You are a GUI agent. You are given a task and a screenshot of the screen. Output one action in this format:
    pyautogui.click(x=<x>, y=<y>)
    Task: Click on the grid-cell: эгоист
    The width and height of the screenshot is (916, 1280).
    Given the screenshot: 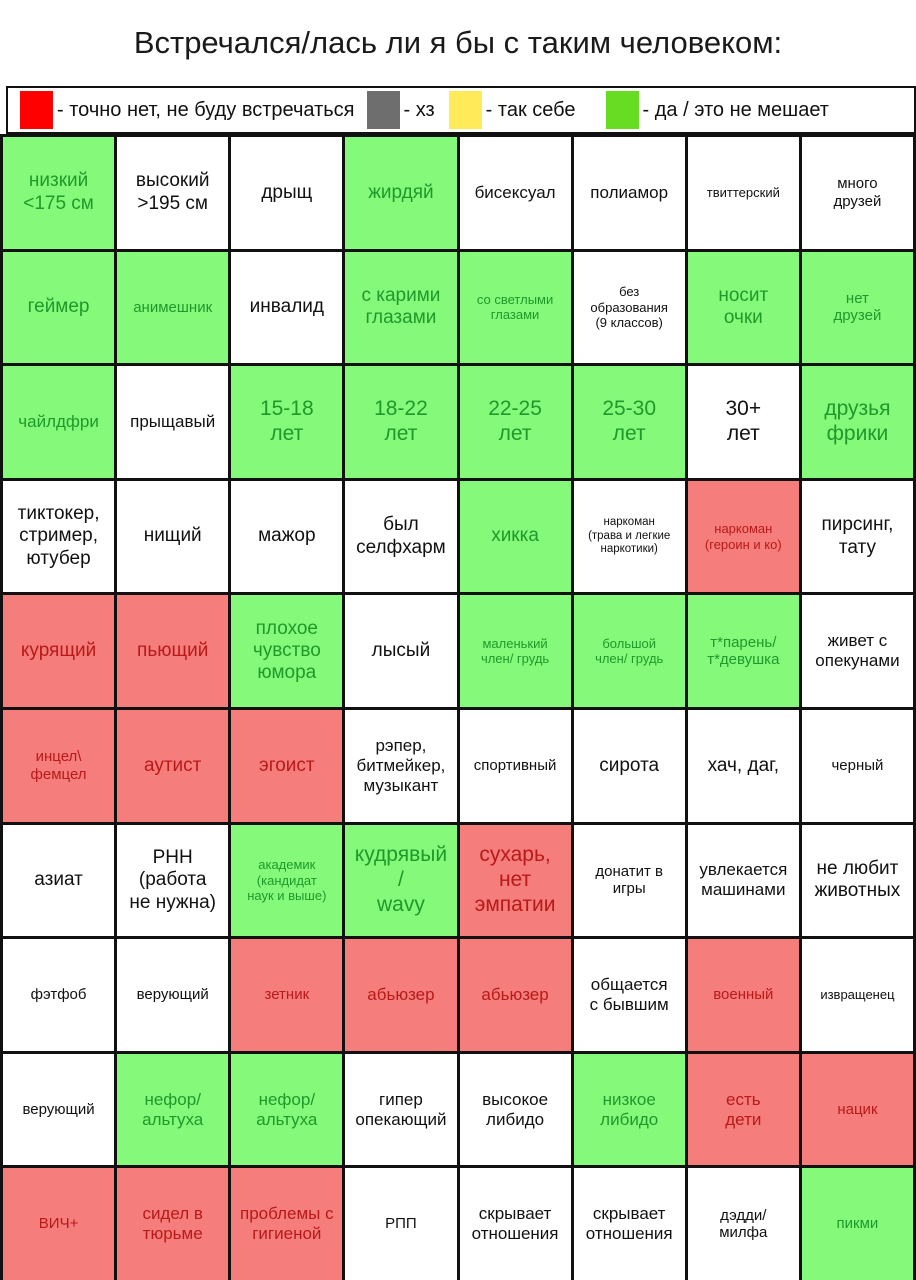 What is the action you would take?
    pyautogui.click(x=287, y=765)
    